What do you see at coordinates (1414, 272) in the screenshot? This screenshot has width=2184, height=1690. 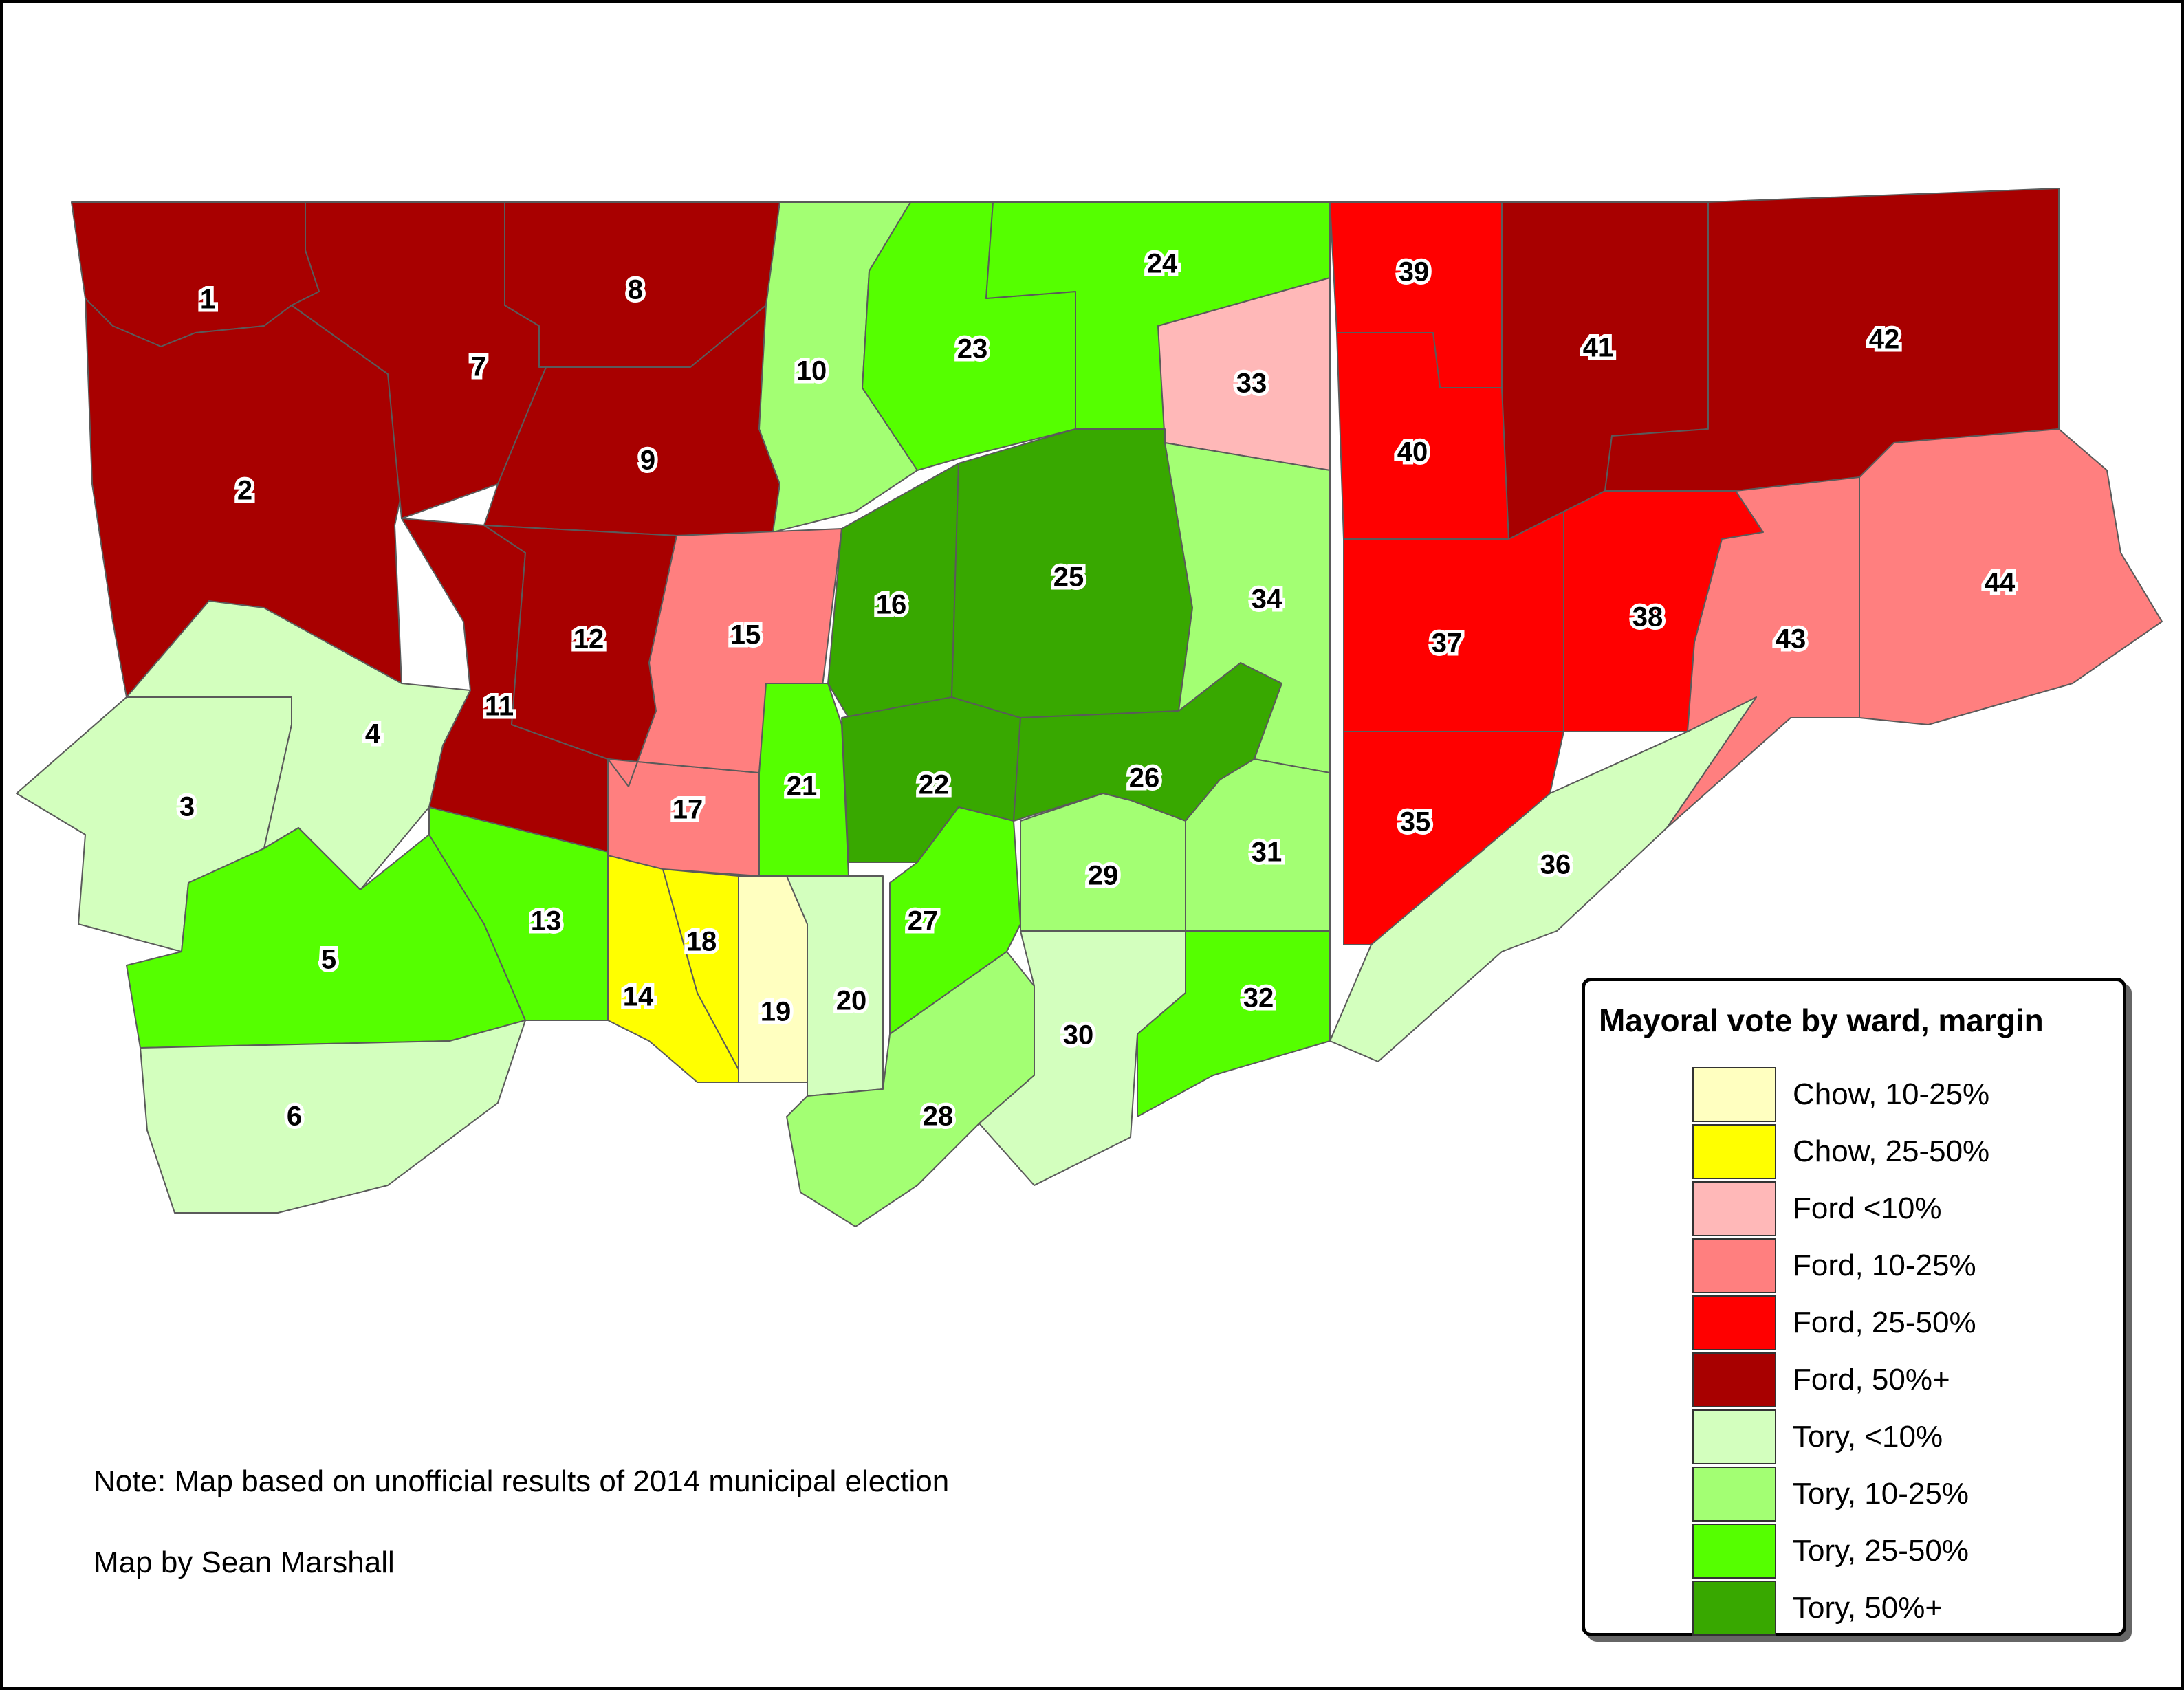 I see `ward-label-39: 39` at bounding box center [1414, 272].